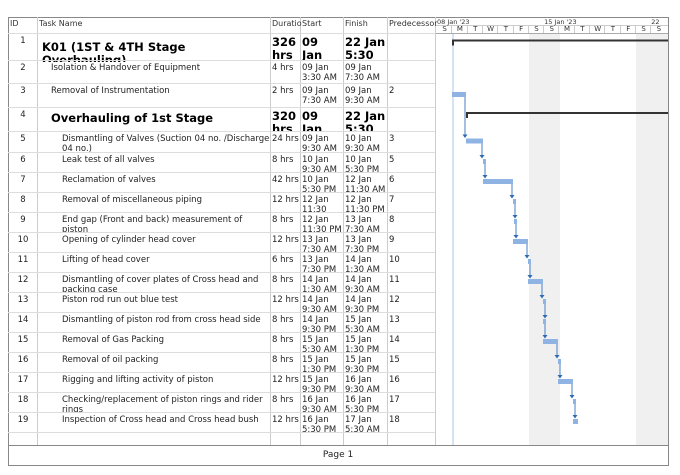 The width and height of the screenshot is (680, 475). Describe the element at coordinates (394, 340) in the screenshot. I see `predecessors: 14` at that location.